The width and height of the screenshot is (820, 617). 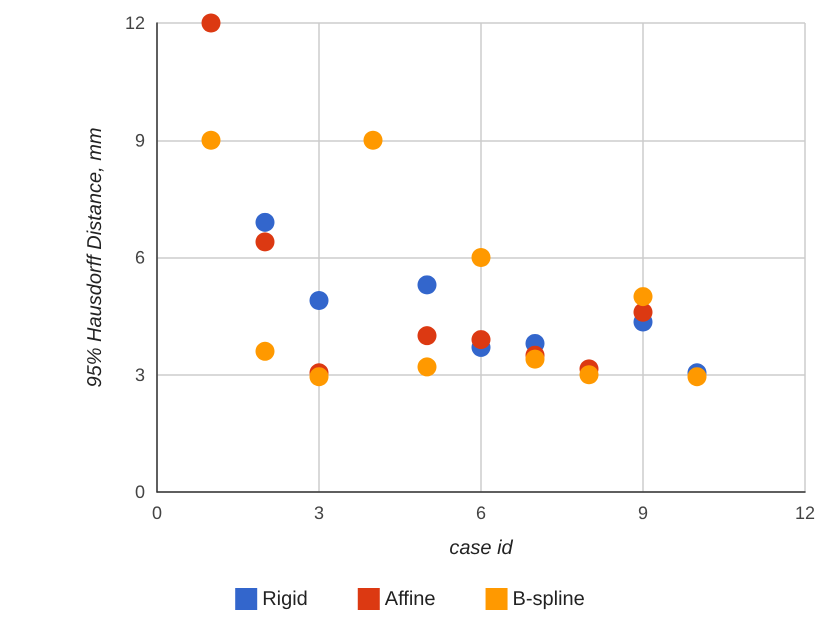 What do you see at coordinates (481, 513) in the screenshot?
I see `x-tick-label: 6` at bounding box center [481, 513].